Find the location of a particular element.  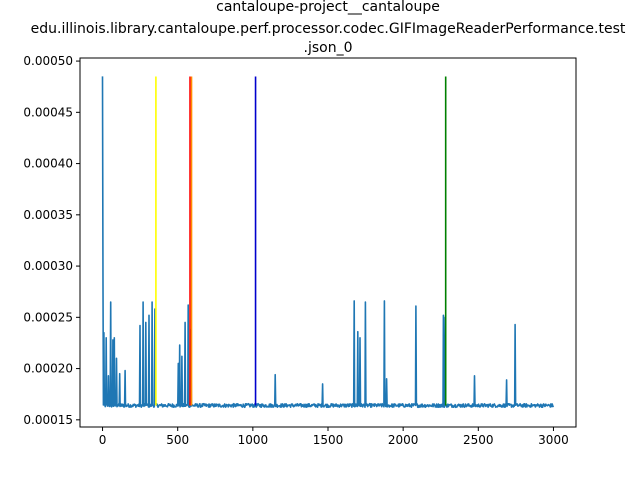

y-tick-label: 0.00015 is located at coordinates (48, 420).